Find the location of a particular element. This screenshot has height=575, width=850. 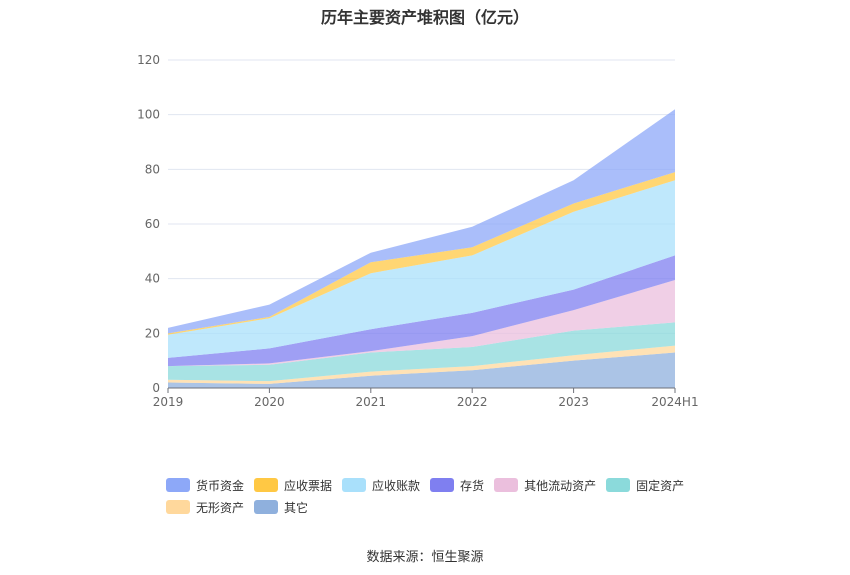

legend-item: 货币资金 is located at coordinates (205, 485).